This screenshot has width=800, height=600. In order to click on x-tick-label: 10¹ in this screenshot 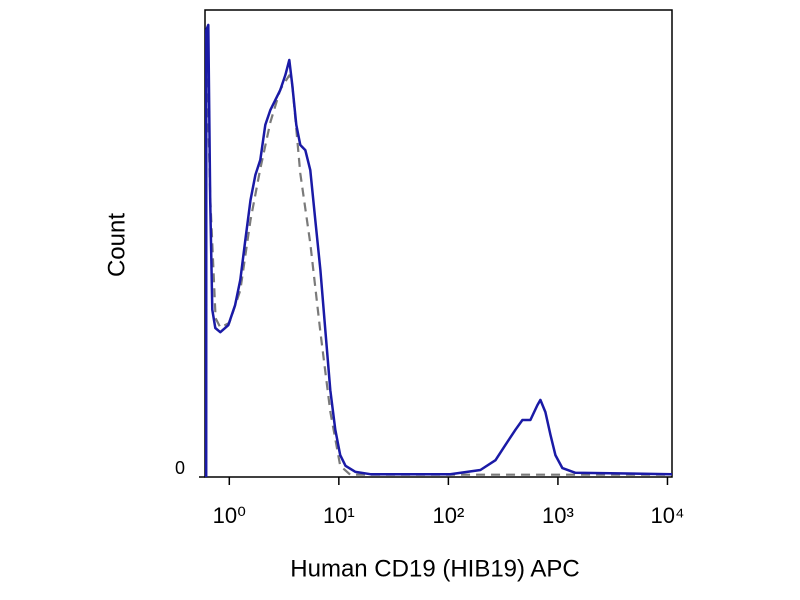, I will do `click(339, 515)`.